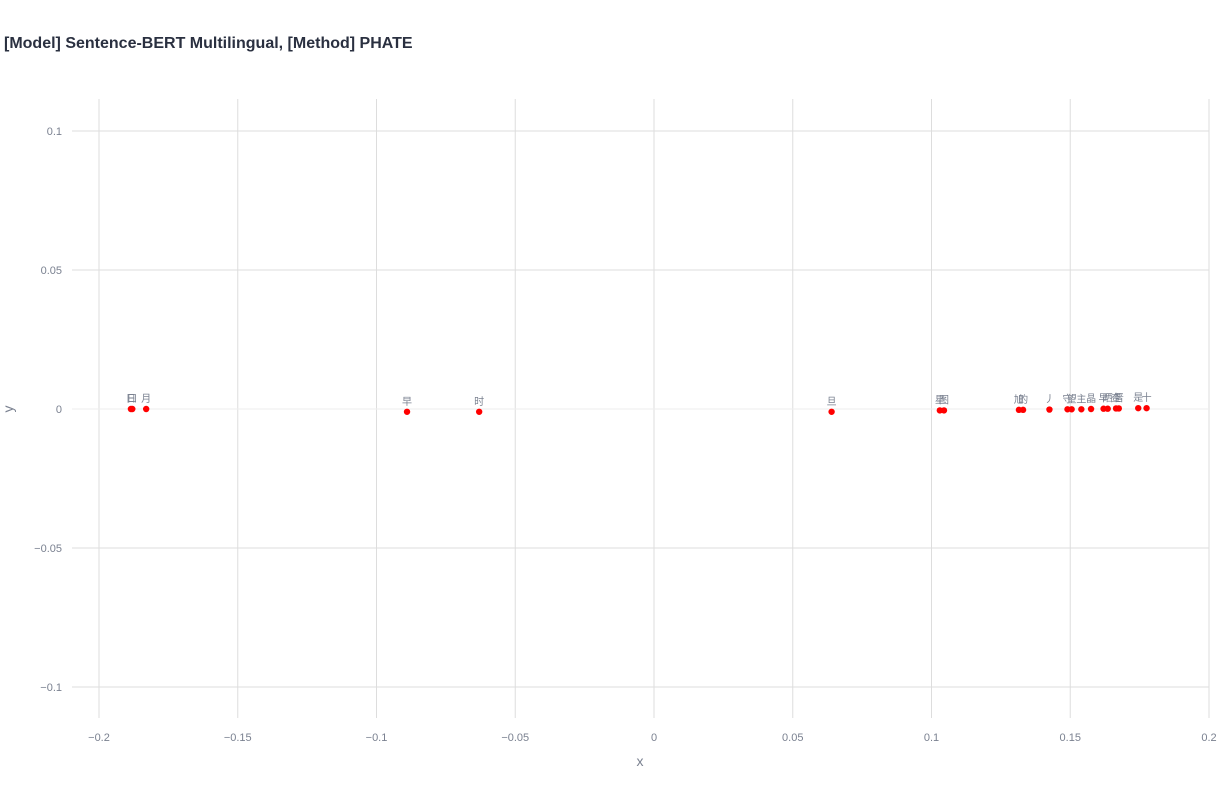  Describe the element at coordinates (1147, 397) in the screenshot. I see `data-point-label: 十` at that location.